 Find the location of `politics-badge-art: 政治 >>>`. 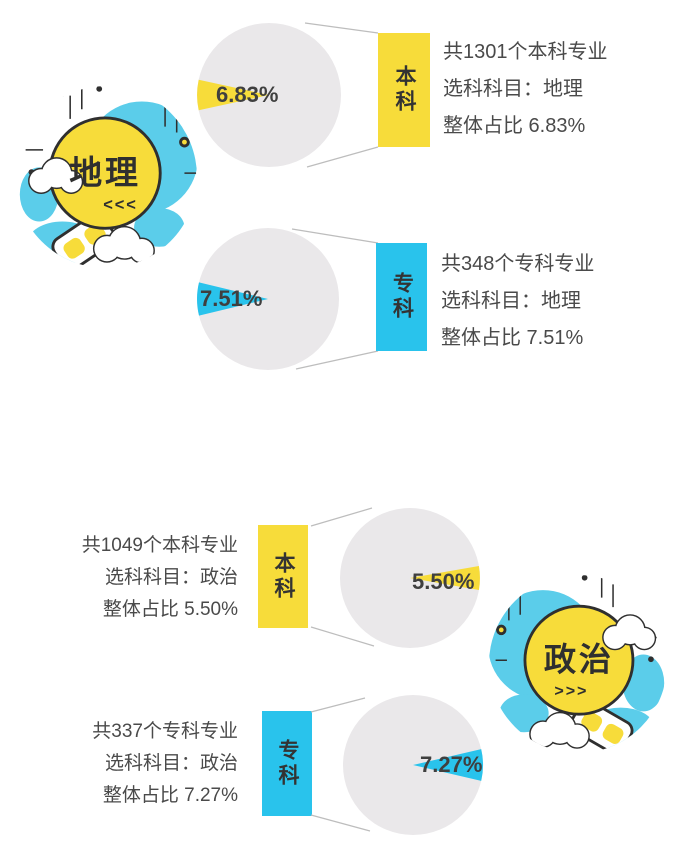

politics-badge-art: 政治 >>> is located at coordinates (576, 664).